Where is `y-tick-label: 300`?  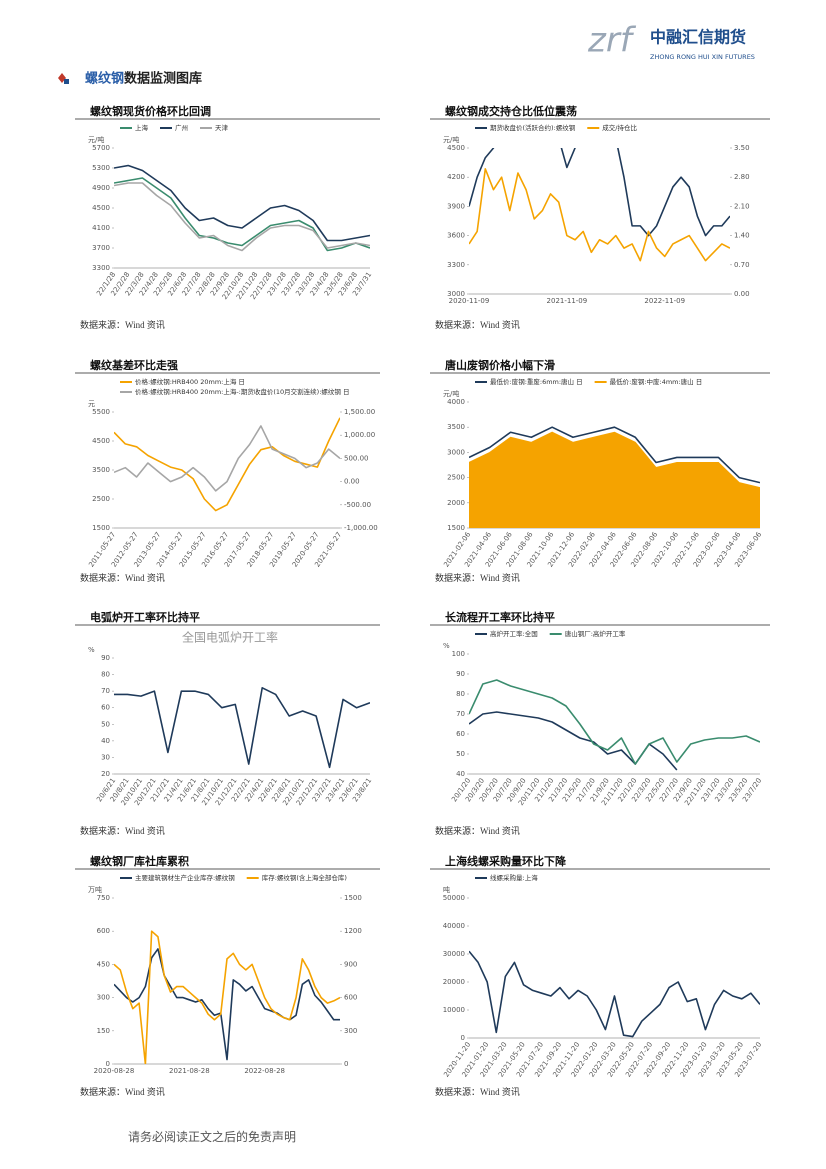
y-tick-label: 300 is located at coordinates (103, 998).